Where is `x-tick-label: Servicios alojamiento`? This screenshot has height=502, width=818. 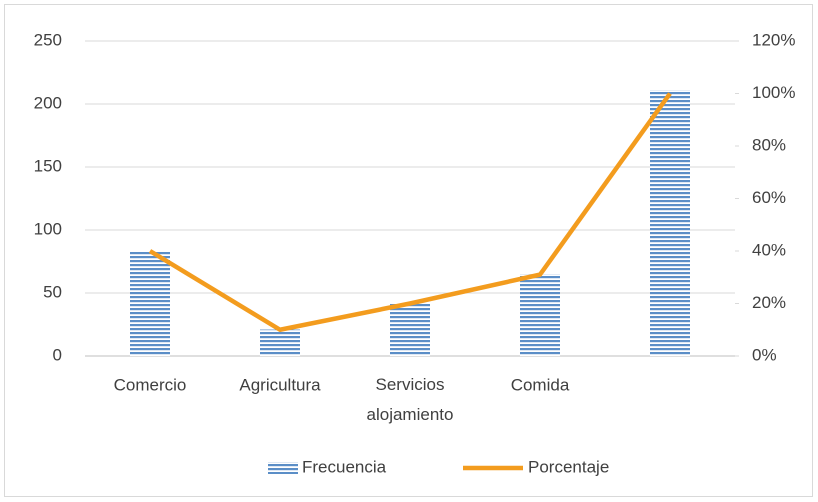
x-tick-label: Servicios alojamiento is located at coordinates (410, 399).